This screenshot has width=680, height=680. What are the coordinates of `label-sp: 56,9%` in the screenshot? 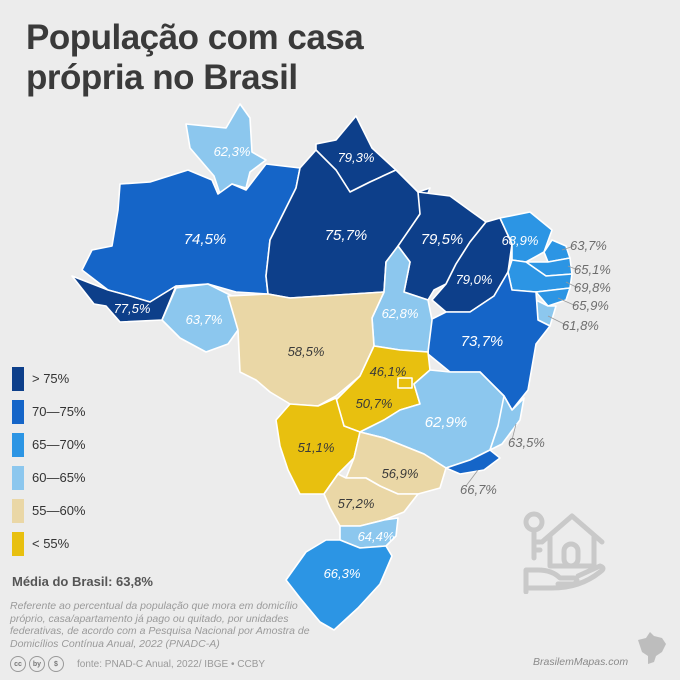 It's located at (400, 473).